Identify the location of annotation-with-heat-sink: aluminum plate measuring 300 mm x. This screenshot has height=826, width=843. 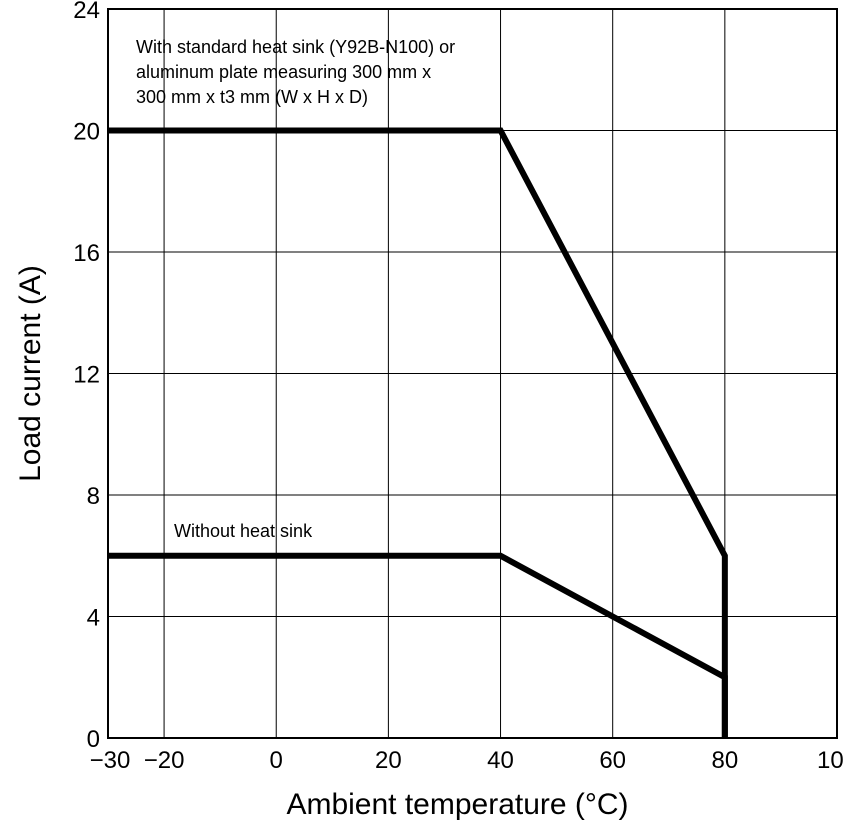
(283, 72).